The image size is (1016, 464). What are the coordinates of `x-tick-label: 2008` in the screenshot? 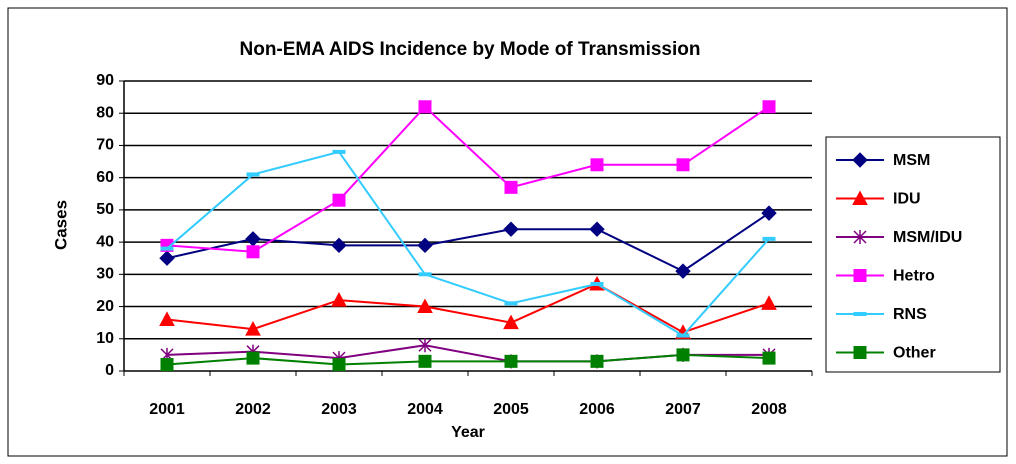 It's located at (769, 409).